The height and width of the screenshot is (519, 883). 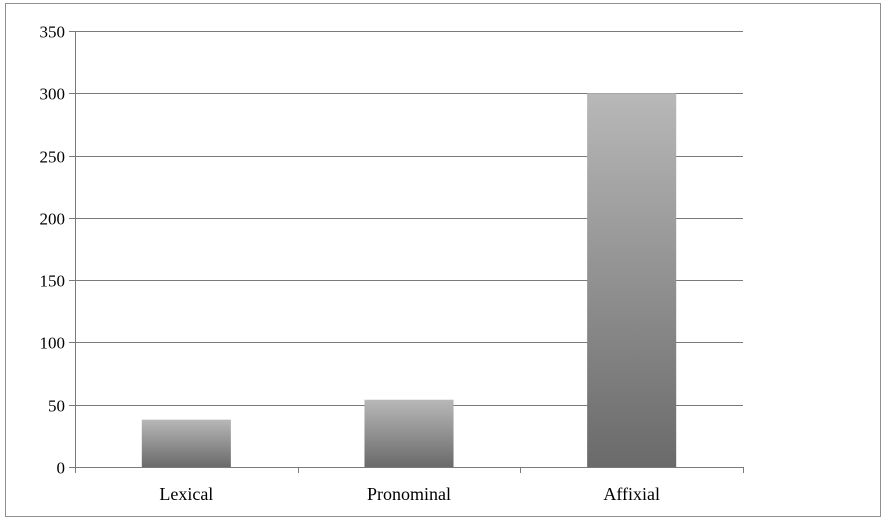 I want to click on bar-pronominal, so click(x=409, y=433).